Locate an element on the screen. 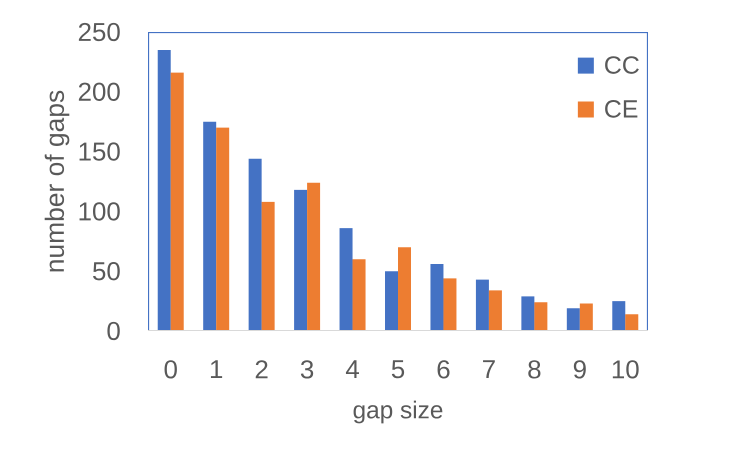 This screenshot has width=747, height=452. y-tick-label: 0 is located at coordinates (113, 331).